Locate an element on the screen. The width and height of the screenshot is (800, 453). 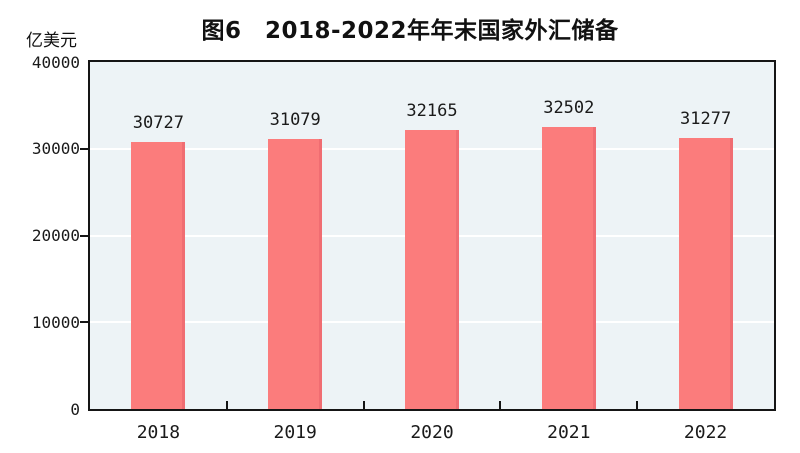
chart-title: 图6 2018-2022年年末国家外汇储备 is located at coordinates (410, 31).